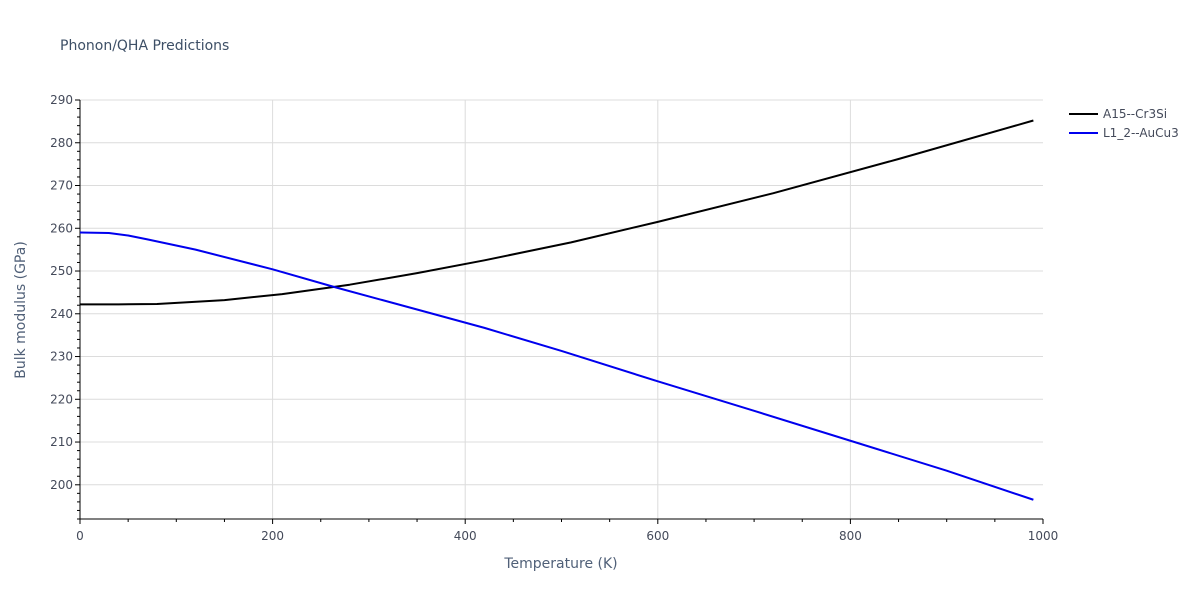  What do you see at coordinates (61, 228) in the screenshot?
I see `y-tick-label: 260` at bounding box center [61, 228].